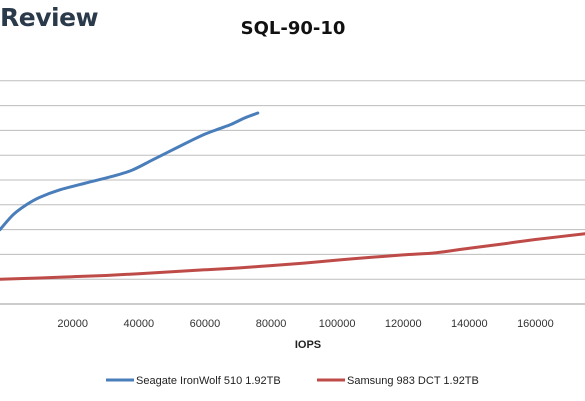 The image size is (585, 401). What do you see at coordinates (72, 324) in the screenshot?
I see `x-tick-label: 20000` at bounding box center [72, 324].